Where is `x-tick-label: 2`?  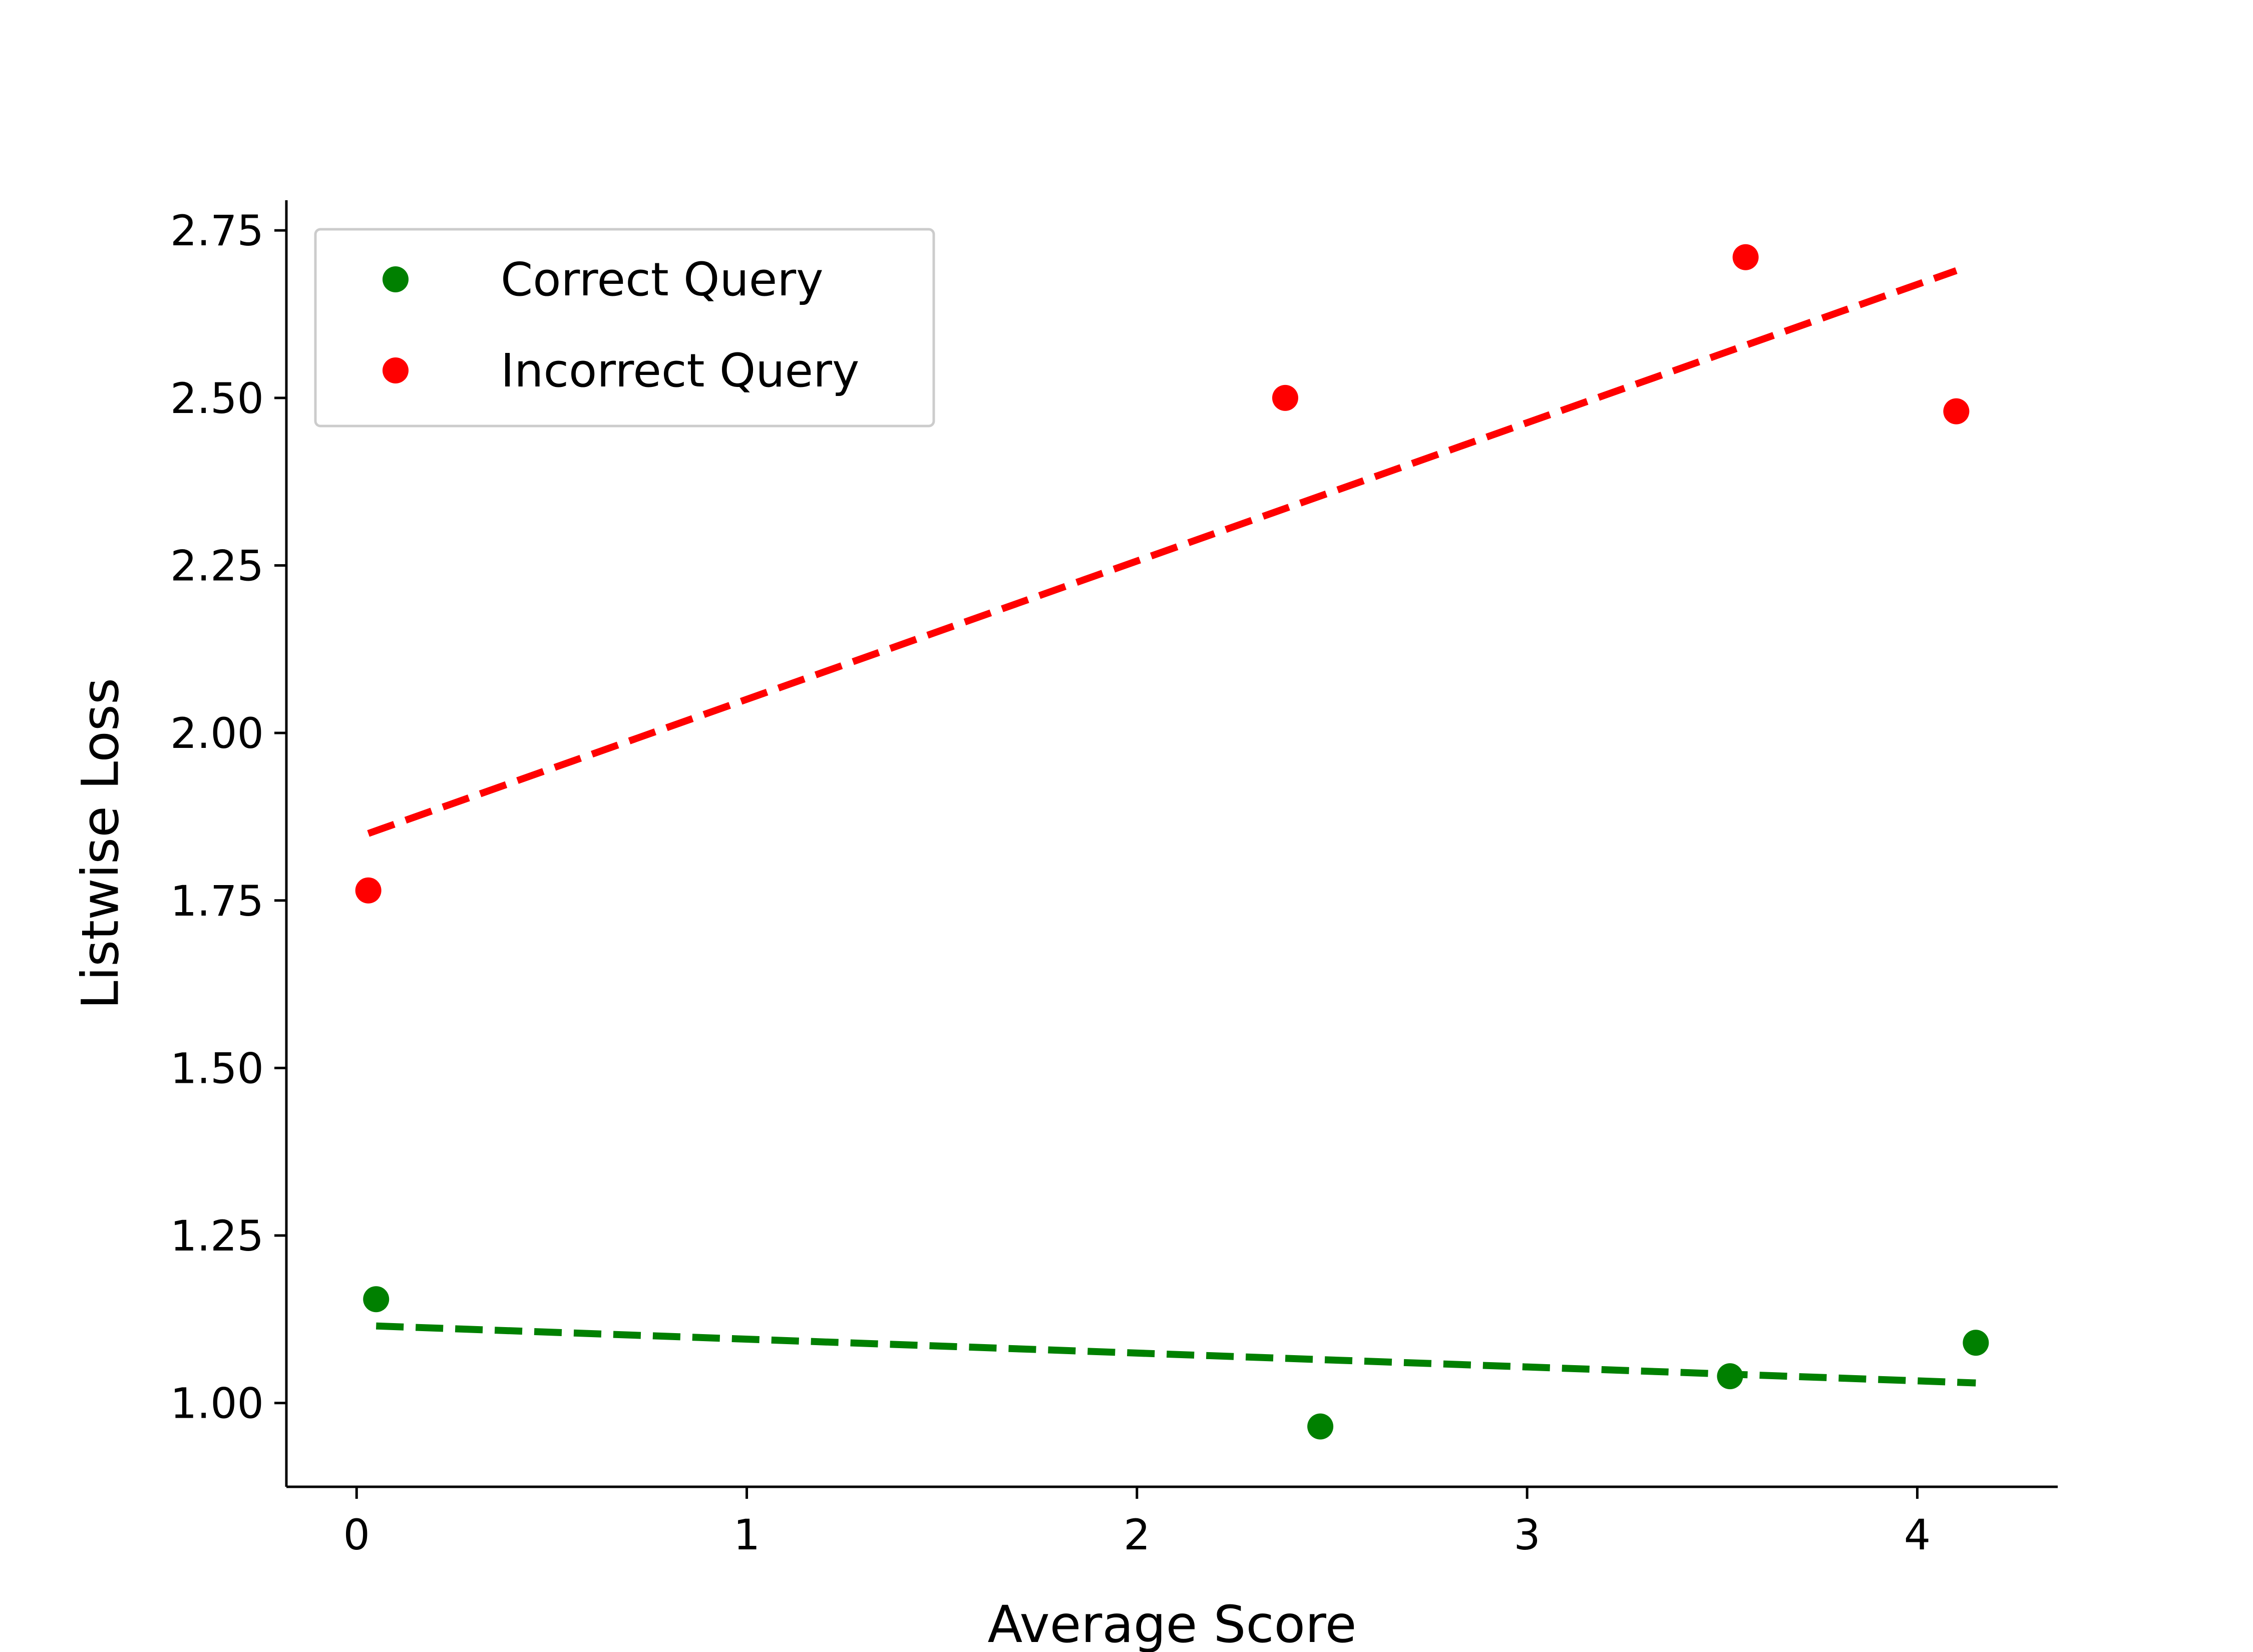 x-tick-label: 2 is located at coordinates (1136, 1534).